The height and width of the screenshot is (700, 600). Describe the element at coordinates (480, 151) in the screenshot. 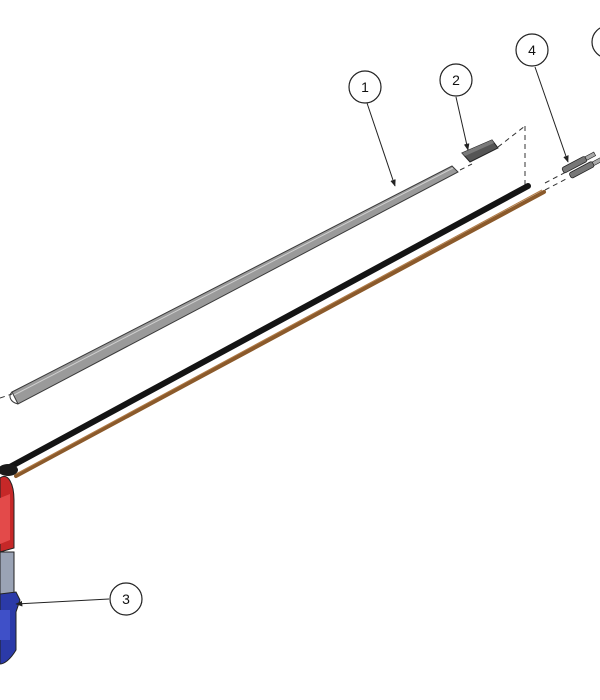

I see `end-cap` at that location.